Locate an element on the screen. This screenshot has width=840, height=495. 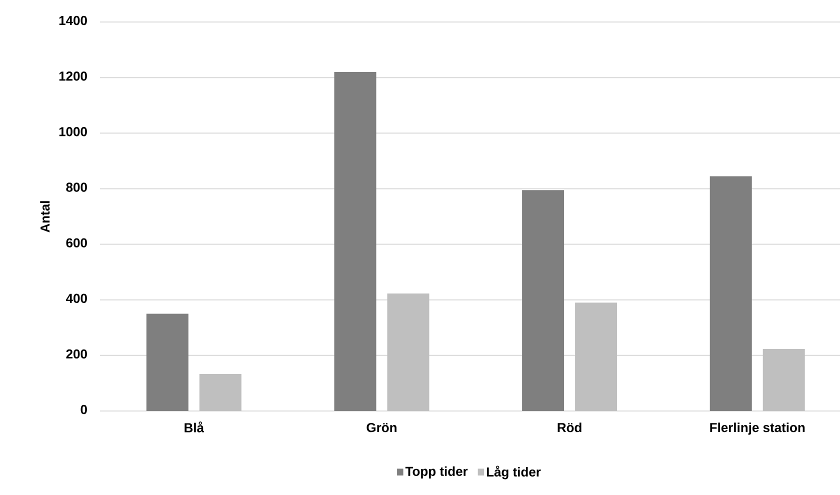
y-tick-label: 1400 is located at coordinates (73, 21).